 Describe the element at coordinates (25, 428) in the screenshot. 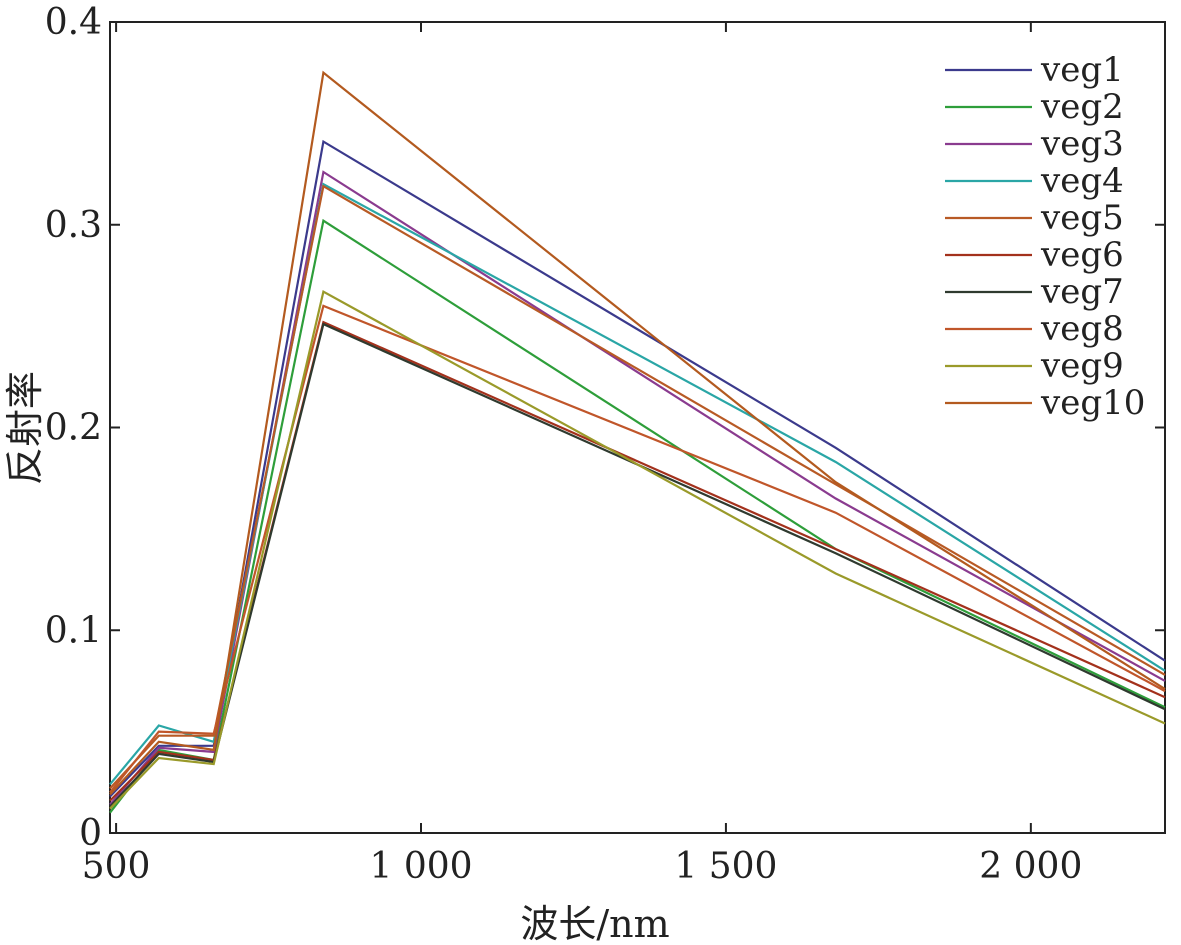

I see `y-axis-label: 反射率` at that location.